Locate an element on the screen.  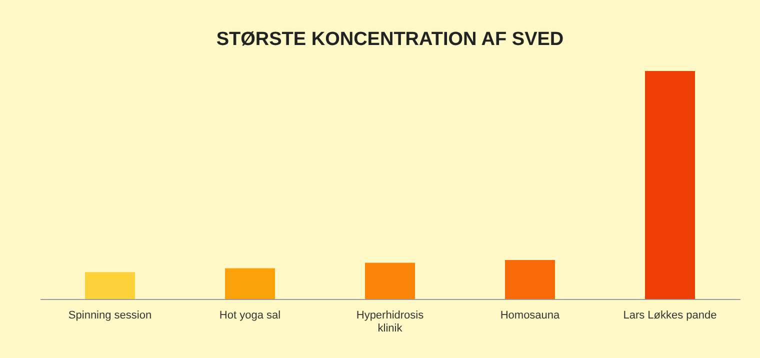
x-tick-label: Hyperhidrosis klinik is located at coordinates (390, 322).